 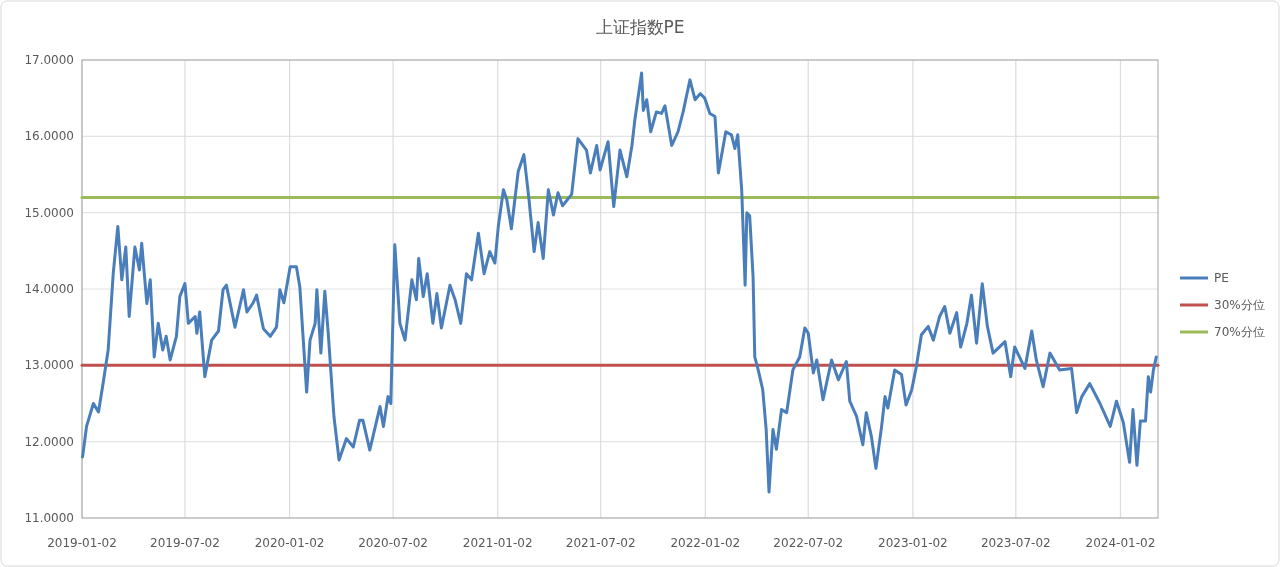 I want to click on x-tick-label: 2024-01-02, so click(x=1120, y=543).